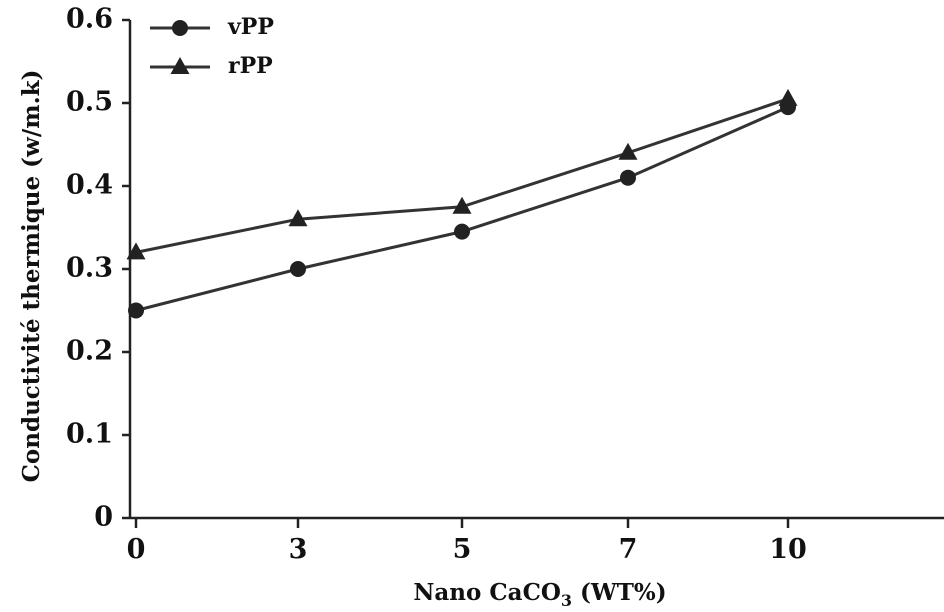  What do you see at coordinates (212, 46) in the screenshot?
I see `legend: vPP rPP` at bounding box center [212, 46].